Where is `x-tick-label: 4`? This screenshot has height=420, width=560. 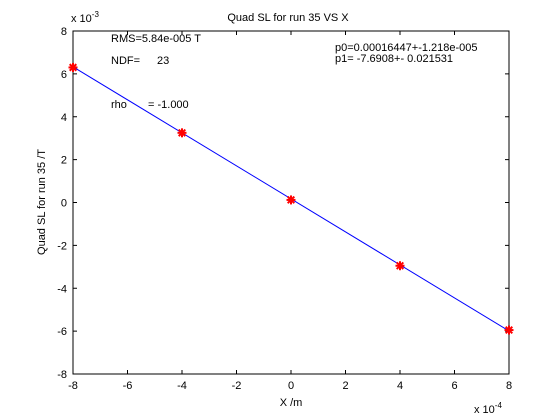 x-tick-label: 4 is located at coordinates (400, 386).